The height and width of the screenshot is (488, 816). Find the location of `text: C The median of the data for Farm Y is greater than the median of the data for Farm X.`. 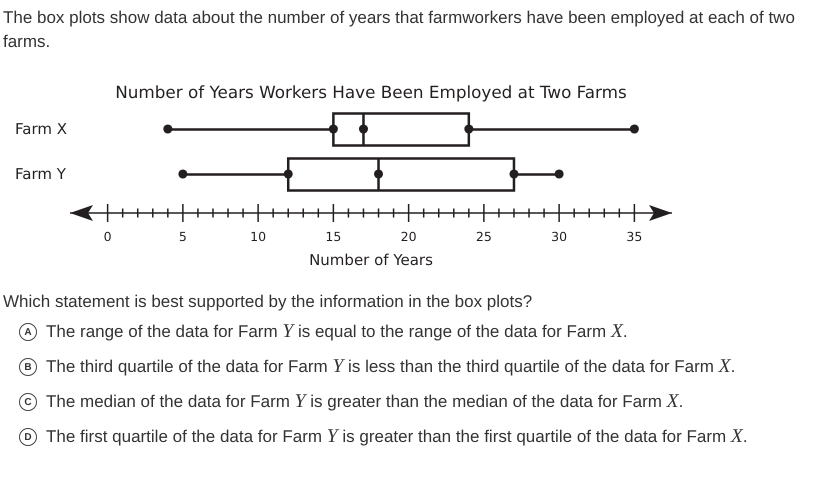

text: C The median of the data for Farm Y is greater than the median of the data for Farm X. is located at coordinates (354, 401).